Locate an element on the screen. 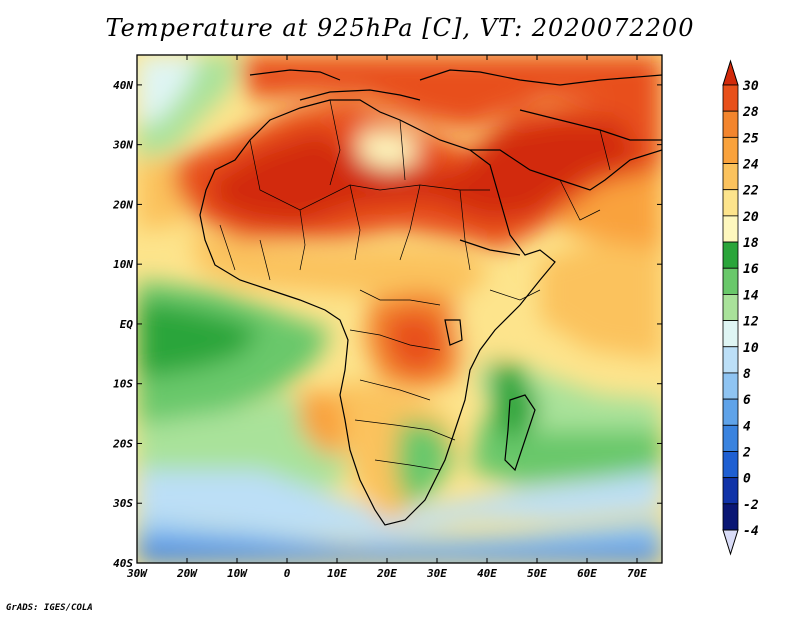 This screenshot has height=618, width=800. lon-tick-label: 20W is located at coordinates (187, 573).